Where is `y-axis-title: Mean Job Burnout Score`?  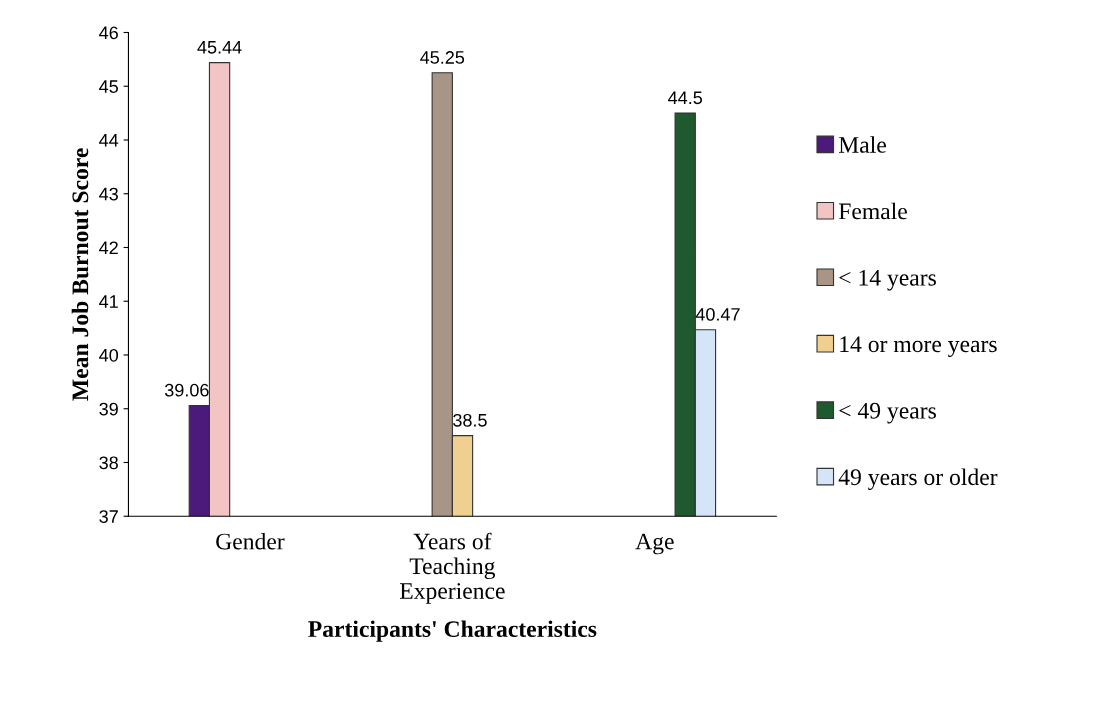 y-axis-title: Mean Job Burnout Score is located at coordinates (80, 274).